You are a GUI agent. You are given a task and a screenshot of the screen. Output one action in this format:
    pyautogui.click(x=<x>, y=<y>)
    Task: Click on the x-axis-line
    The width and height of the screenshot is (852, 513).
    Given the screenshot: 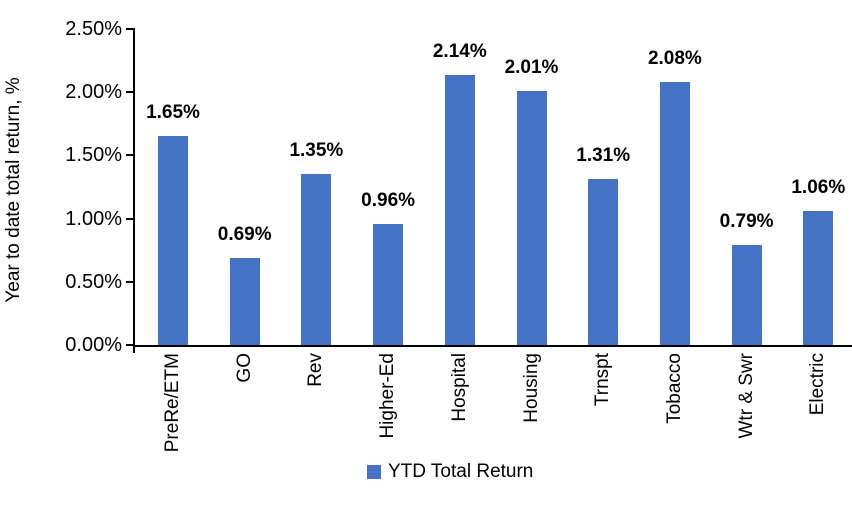 What is the action you would take?
    pyautogui.click(x=492, y=346)
    